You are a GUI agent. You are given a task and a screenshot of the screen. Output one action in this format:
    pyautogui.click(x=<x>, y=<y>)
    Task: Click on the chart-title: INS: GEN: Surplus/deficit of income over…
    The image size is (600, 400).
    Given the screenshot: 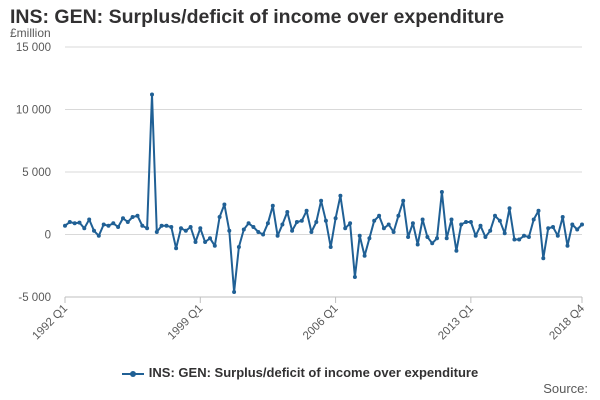 What is the action you would take?
    pyautogui.click(x=257, y=17)
    